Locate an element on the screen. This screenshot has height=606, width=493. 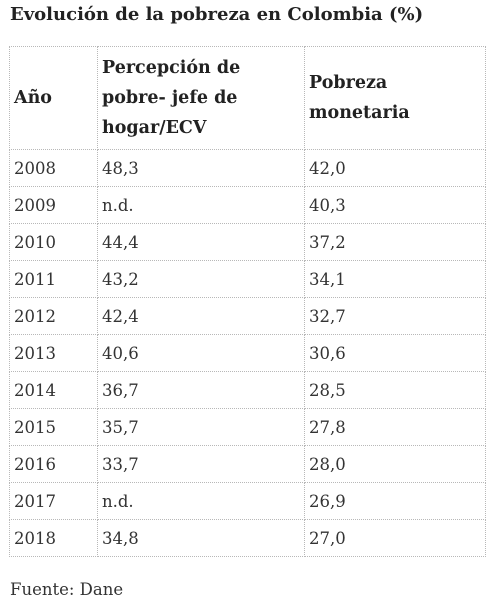
cell-monetary-poverty: 30,6 is located at coordinates (395, 353).